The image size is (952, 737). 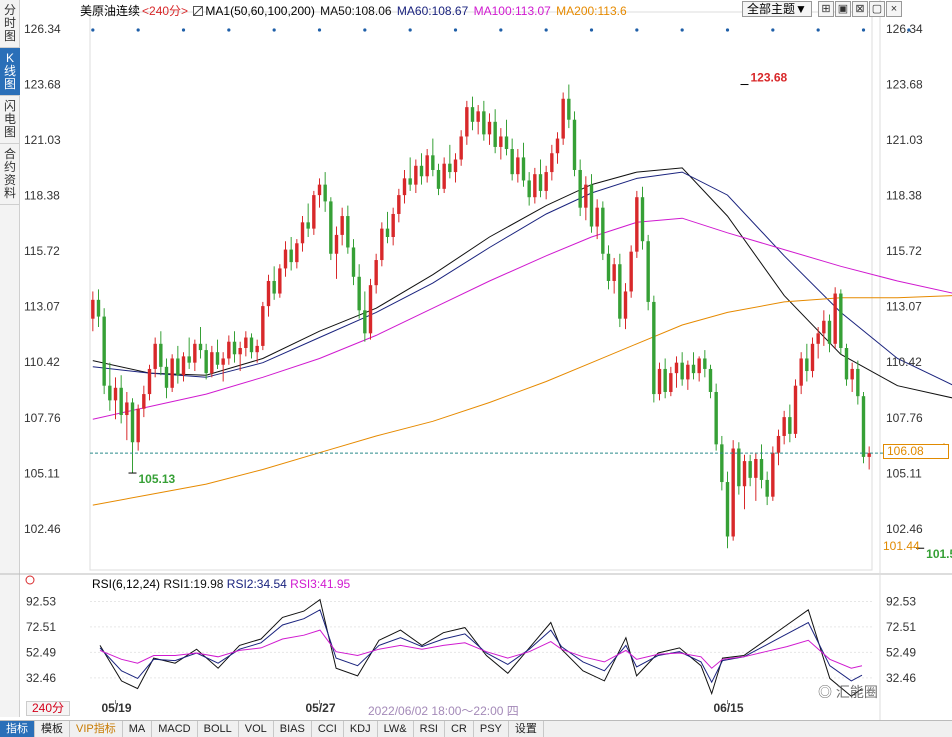 I want to click on rsi-right-tick: 92.53, so click(x=901, y=601).